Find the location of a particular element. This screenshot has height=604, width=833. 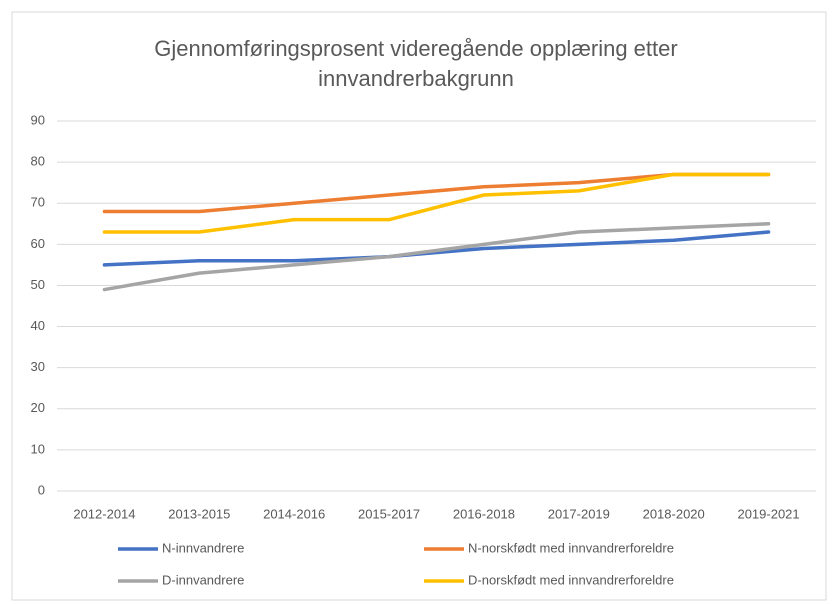

y-tick-label: 0 is located at coordinates (41, 489).